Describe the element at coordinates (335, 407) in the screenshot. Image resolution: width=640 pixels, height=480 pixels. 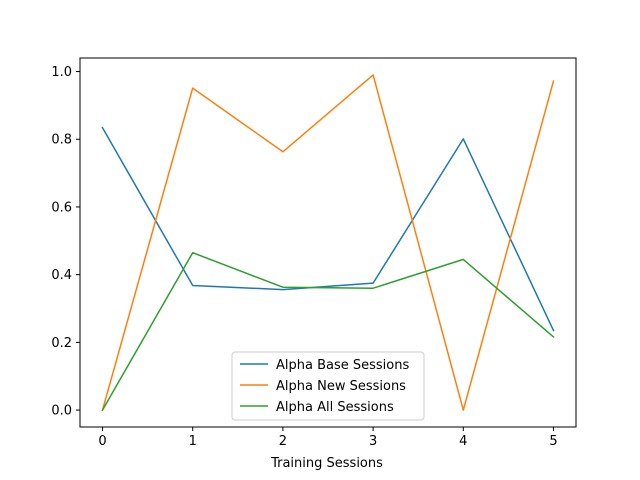
I see `legend-label: Alpha All Sessions` at that location.